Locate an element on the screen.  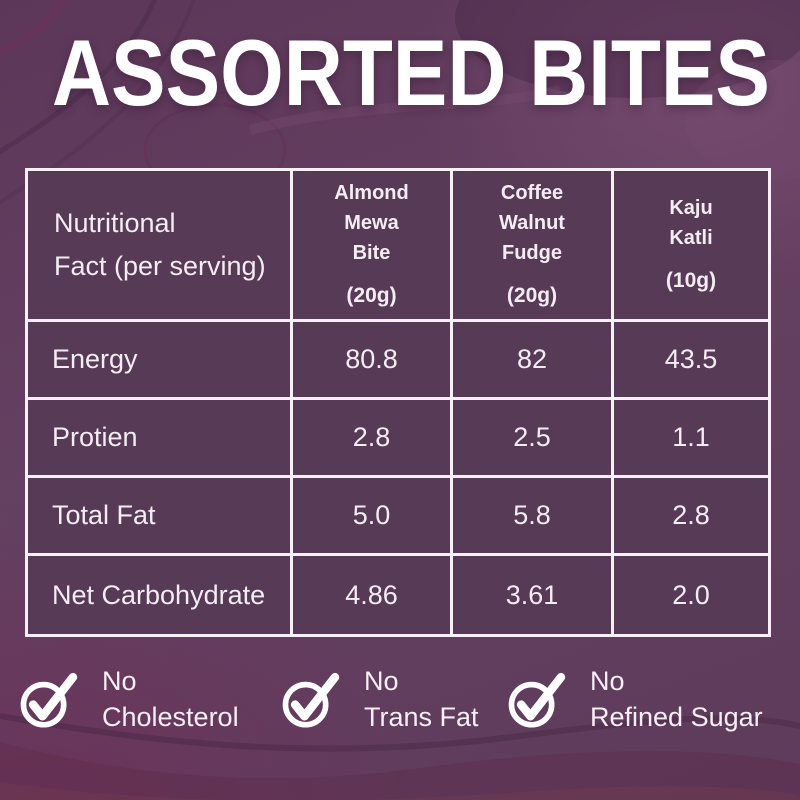
page-title: ASSORTED BITES is located at coordinates (411, 72).